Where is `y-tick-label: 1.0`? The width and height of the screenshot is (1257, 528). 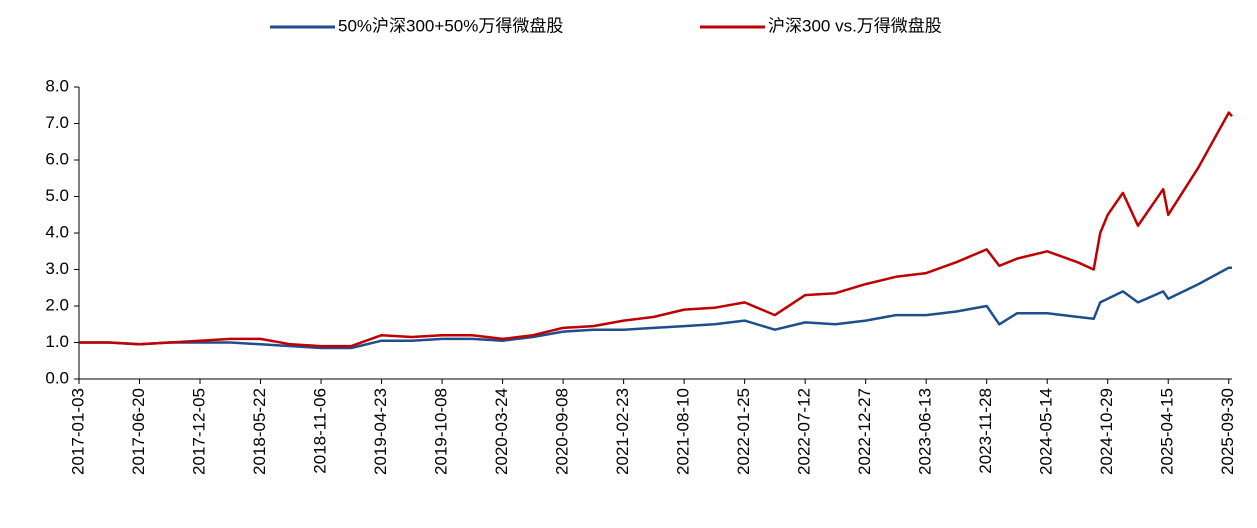
y-tick-label: 1.0 is located at coordinates (57, 341).